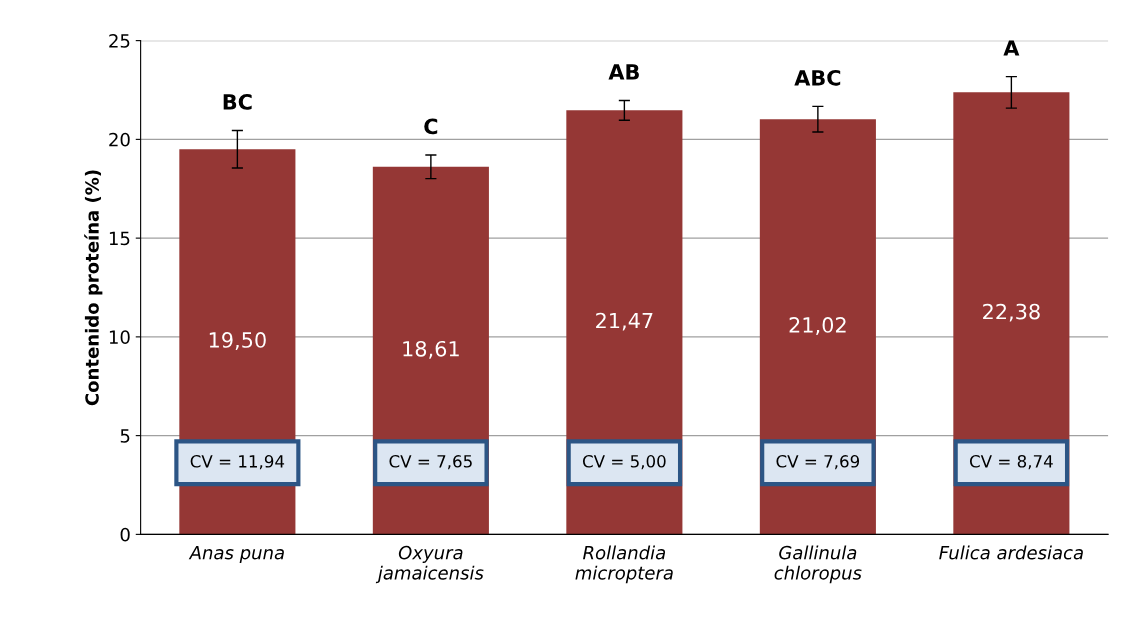 The image size is (1125, 625). I want to click on y-tick-label: 20, so click(119, 139).